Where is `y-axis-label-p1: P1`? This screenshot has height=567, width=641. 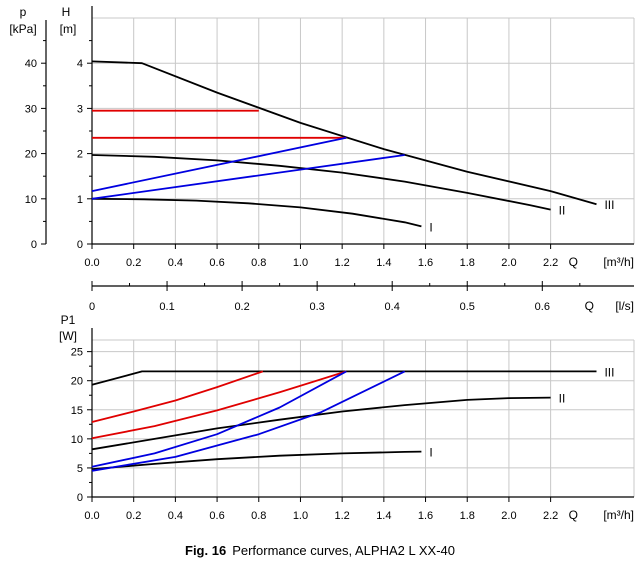 y-axis-label-p1: P1 is located at coordinates (68, 320).